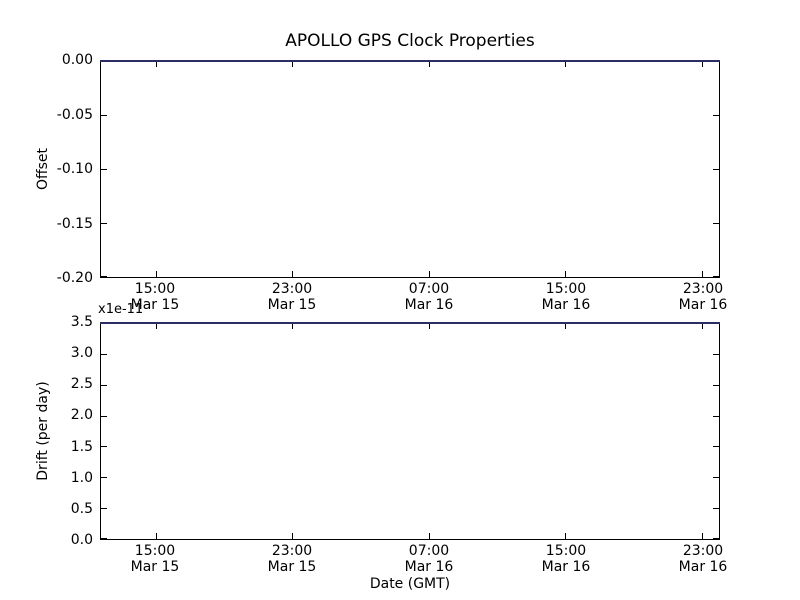 This screenshot has width=800, height=600. I want to click on y-tick-label: 0.5, so click(81, 508).